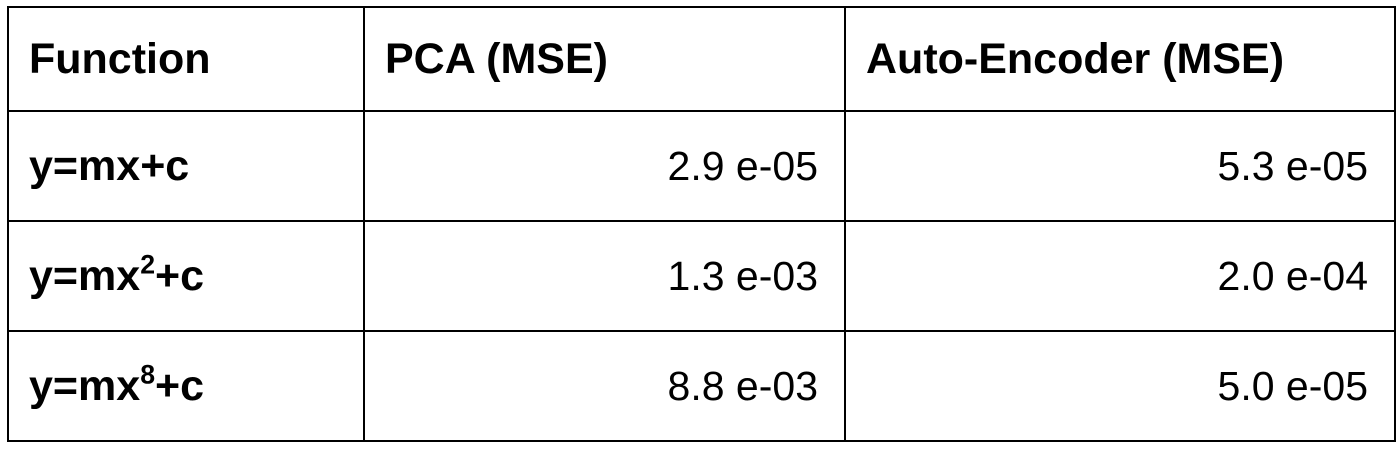 The image size is (1400, 450). I want to click on header-function: Function, so click(186, 59).